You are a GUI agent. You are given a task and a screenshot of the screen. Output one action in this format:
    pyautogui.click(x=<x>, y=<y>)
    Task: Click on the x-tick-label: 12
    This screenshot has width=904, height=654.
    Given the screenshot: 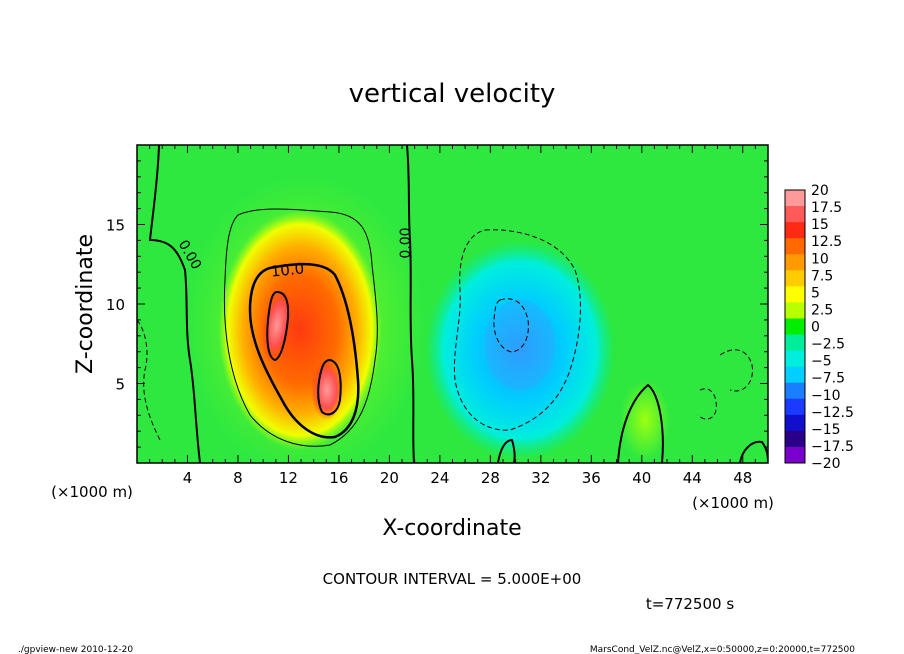 What is the action you would take?
    pyautogui.click(x=288, y=478)
    